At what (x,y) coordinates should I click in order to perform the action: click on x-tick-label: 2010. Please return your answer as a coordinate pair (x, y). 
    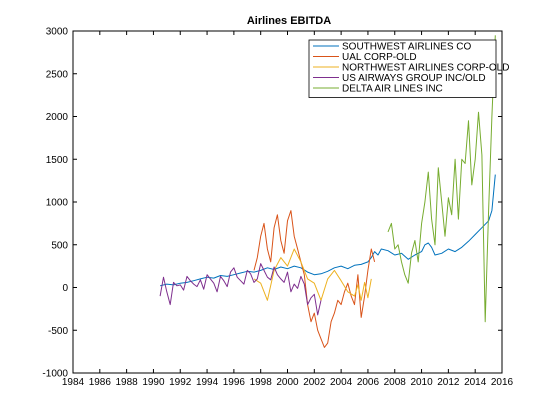
    Looking at the image, I should click on (421, 382).